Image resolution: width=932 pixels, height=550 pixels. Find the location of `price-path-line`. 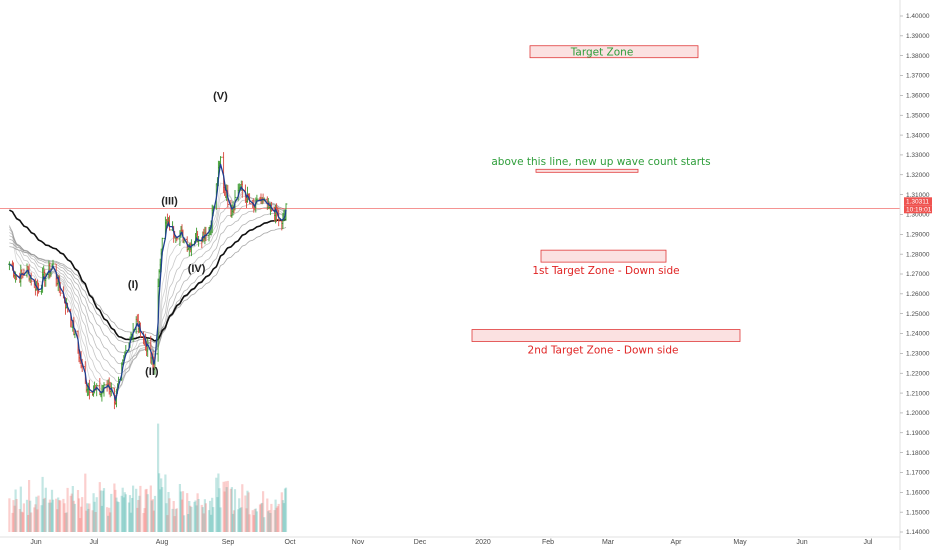

price-path-line is located at coordinates (148, 283).